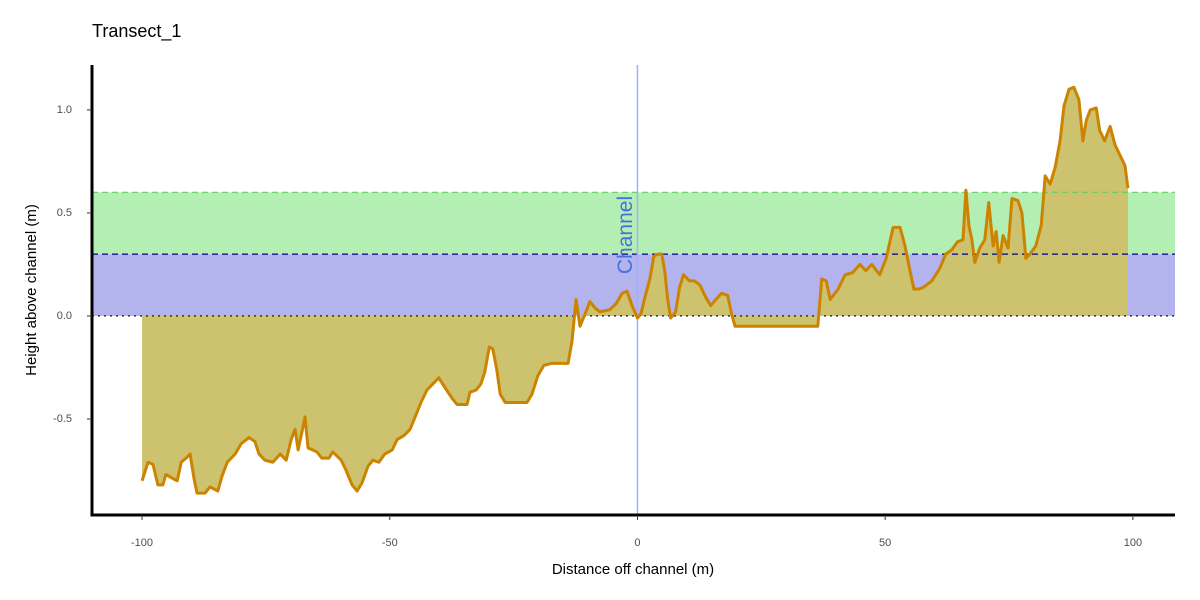 The width and height of the screenshot is (1200, 600). I want to click on y-tick-label: -0.5, so click(62, 419).